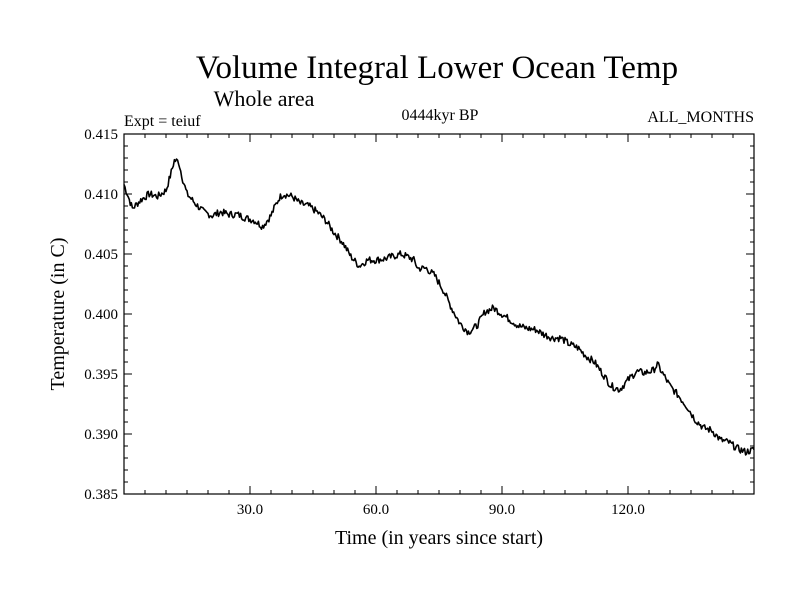  What do you see at coordinates (101, 195) in the screenshot?
I see `y-tick-label: 0.410` at bounding box center [101, 195].